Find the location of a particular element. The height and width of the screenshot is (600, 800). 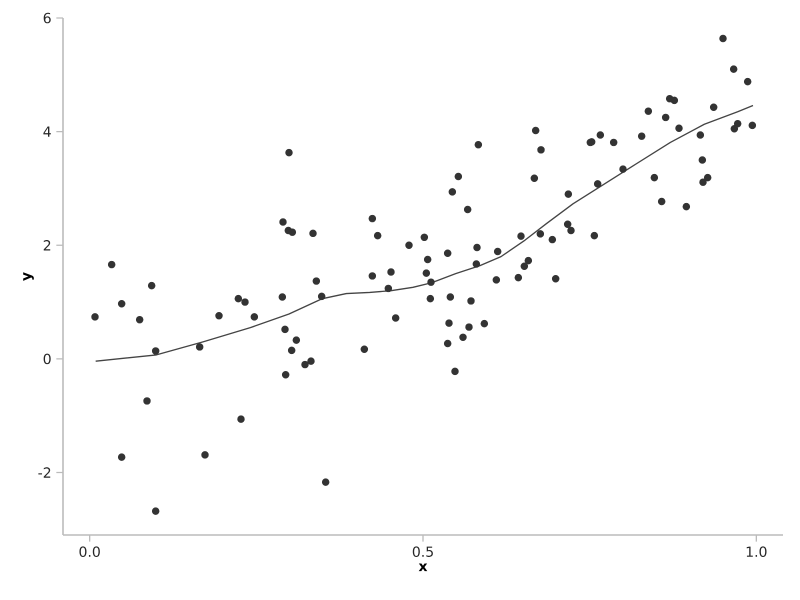

x-tick-label: 1.0 is located at coordinates (756, 551).